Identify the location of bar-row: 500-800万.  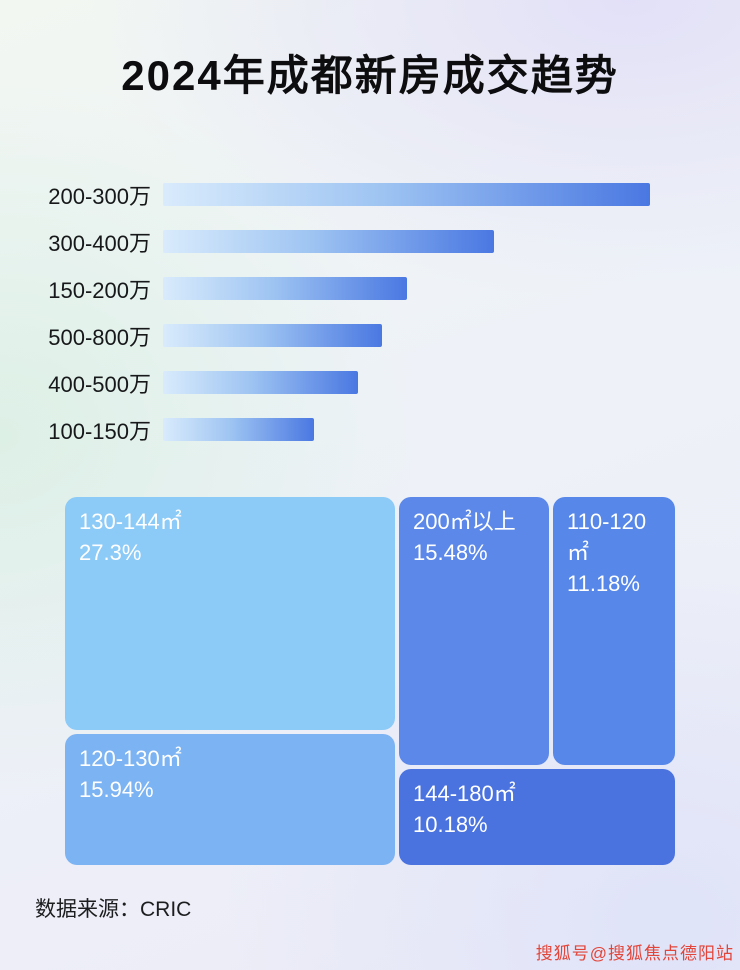
(370, 337).